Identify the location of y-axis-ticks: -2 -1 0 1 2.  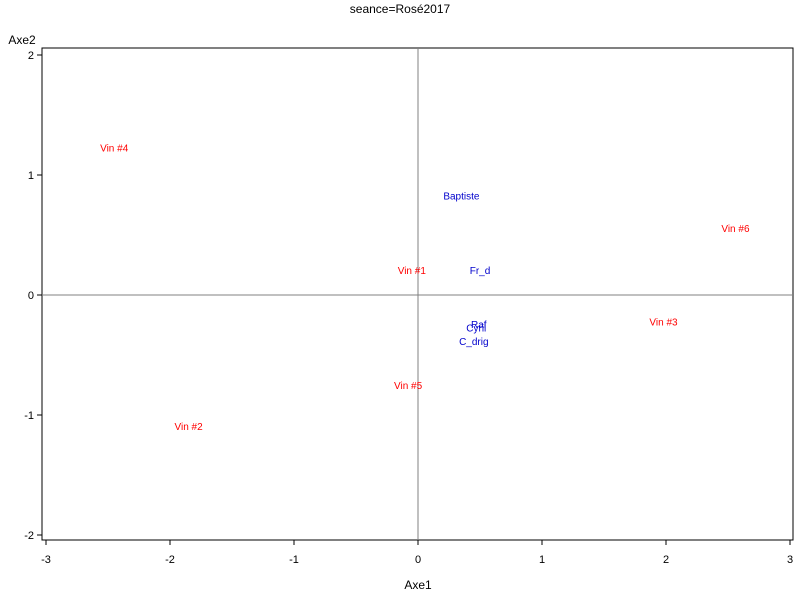
(33, 296).